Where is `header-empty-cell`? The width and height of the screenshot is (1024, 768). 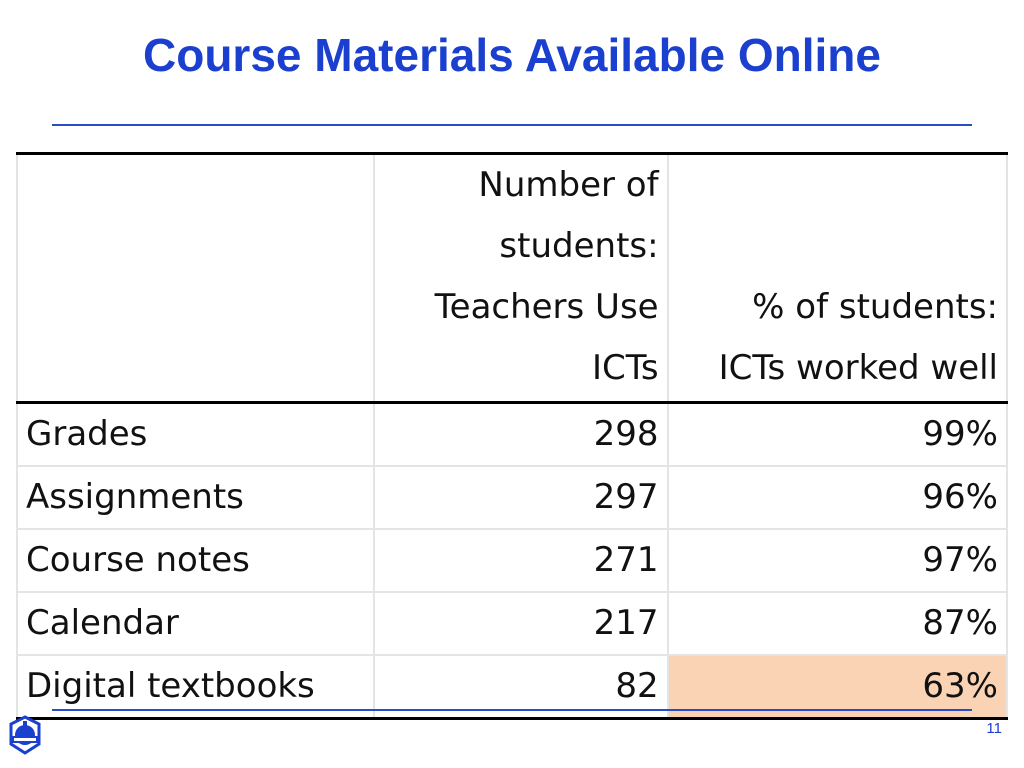 header-empty-cell is located at coordinates (195, 278).